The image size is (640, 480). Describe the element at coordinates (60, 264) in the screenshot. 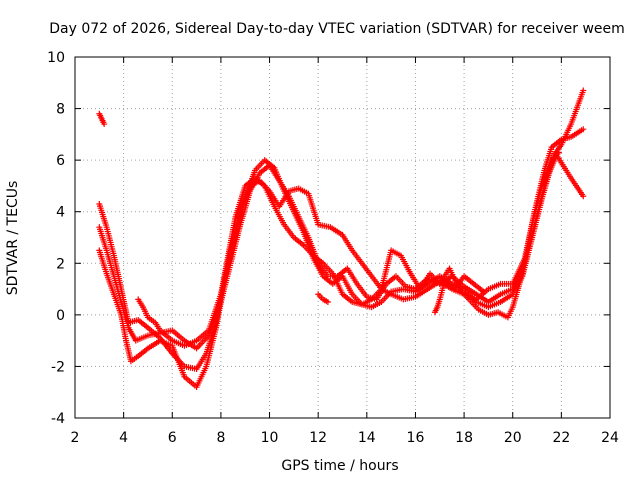

I see `y-tick-label: 2` at that location.